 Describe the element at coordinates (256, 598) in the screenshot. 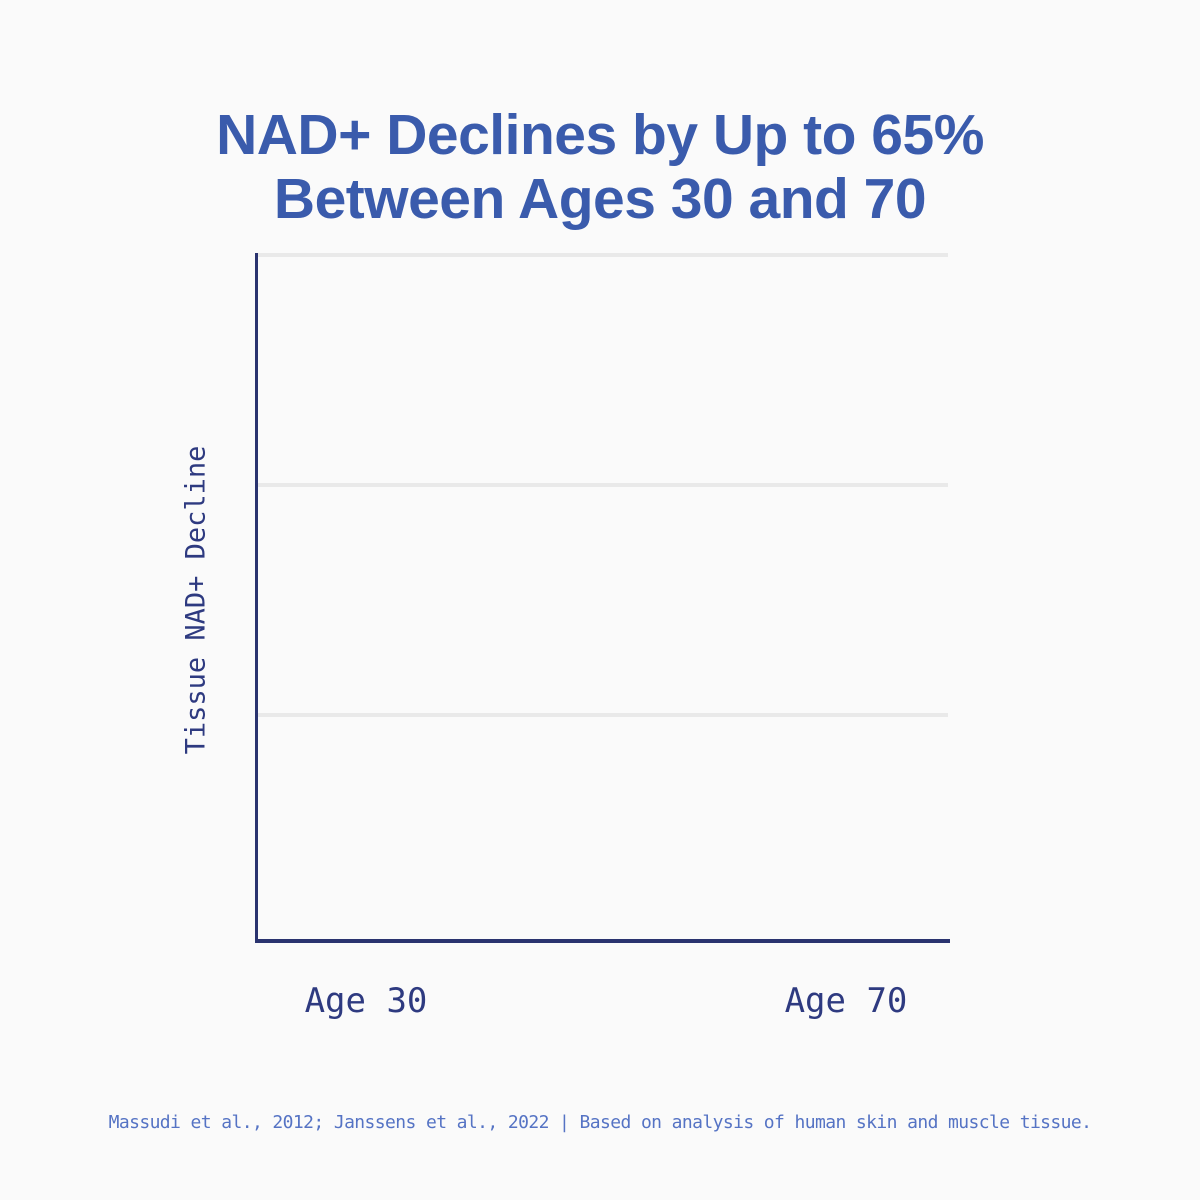

I see `y-axis-line` at that location.